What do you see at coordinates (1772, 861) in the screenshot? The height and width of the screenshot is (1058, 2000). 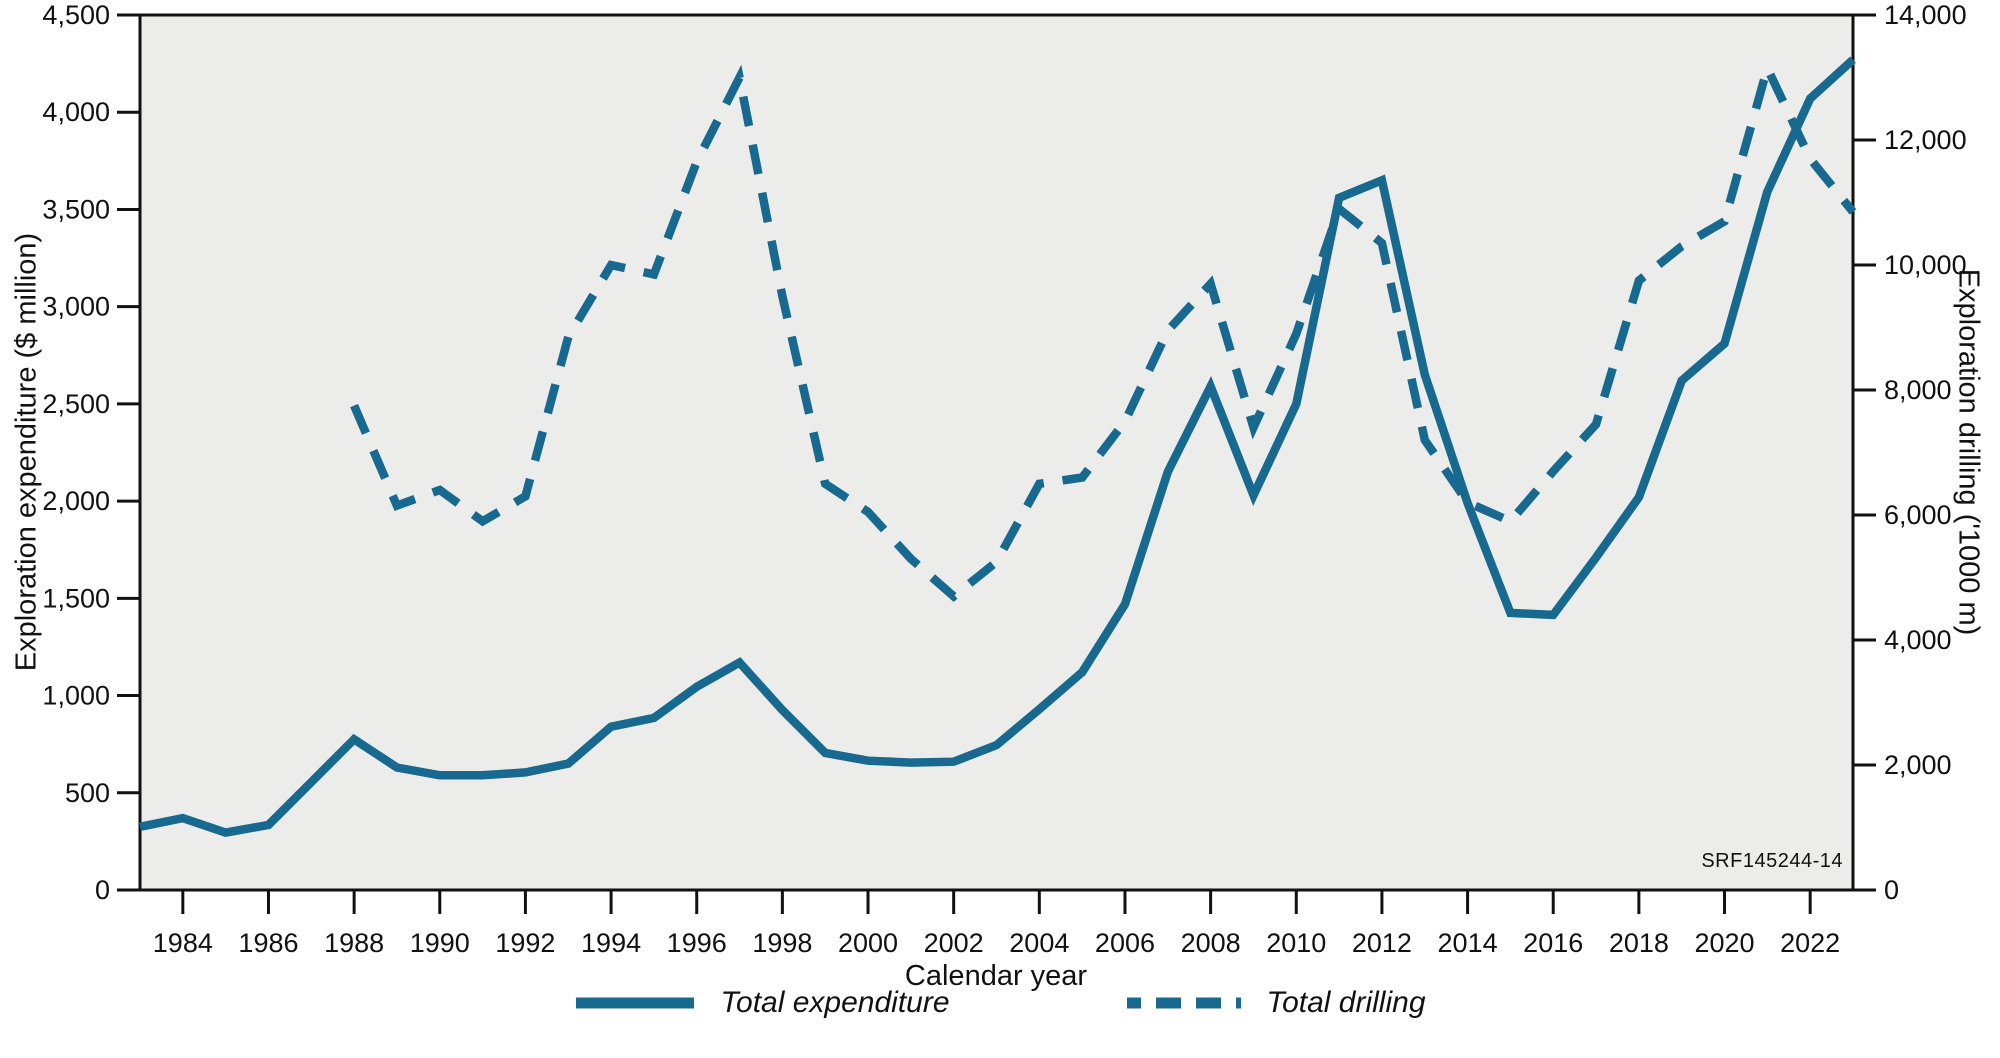 I see `figure-id-label: SRF145244-14` at bounding box center [1772, 861].